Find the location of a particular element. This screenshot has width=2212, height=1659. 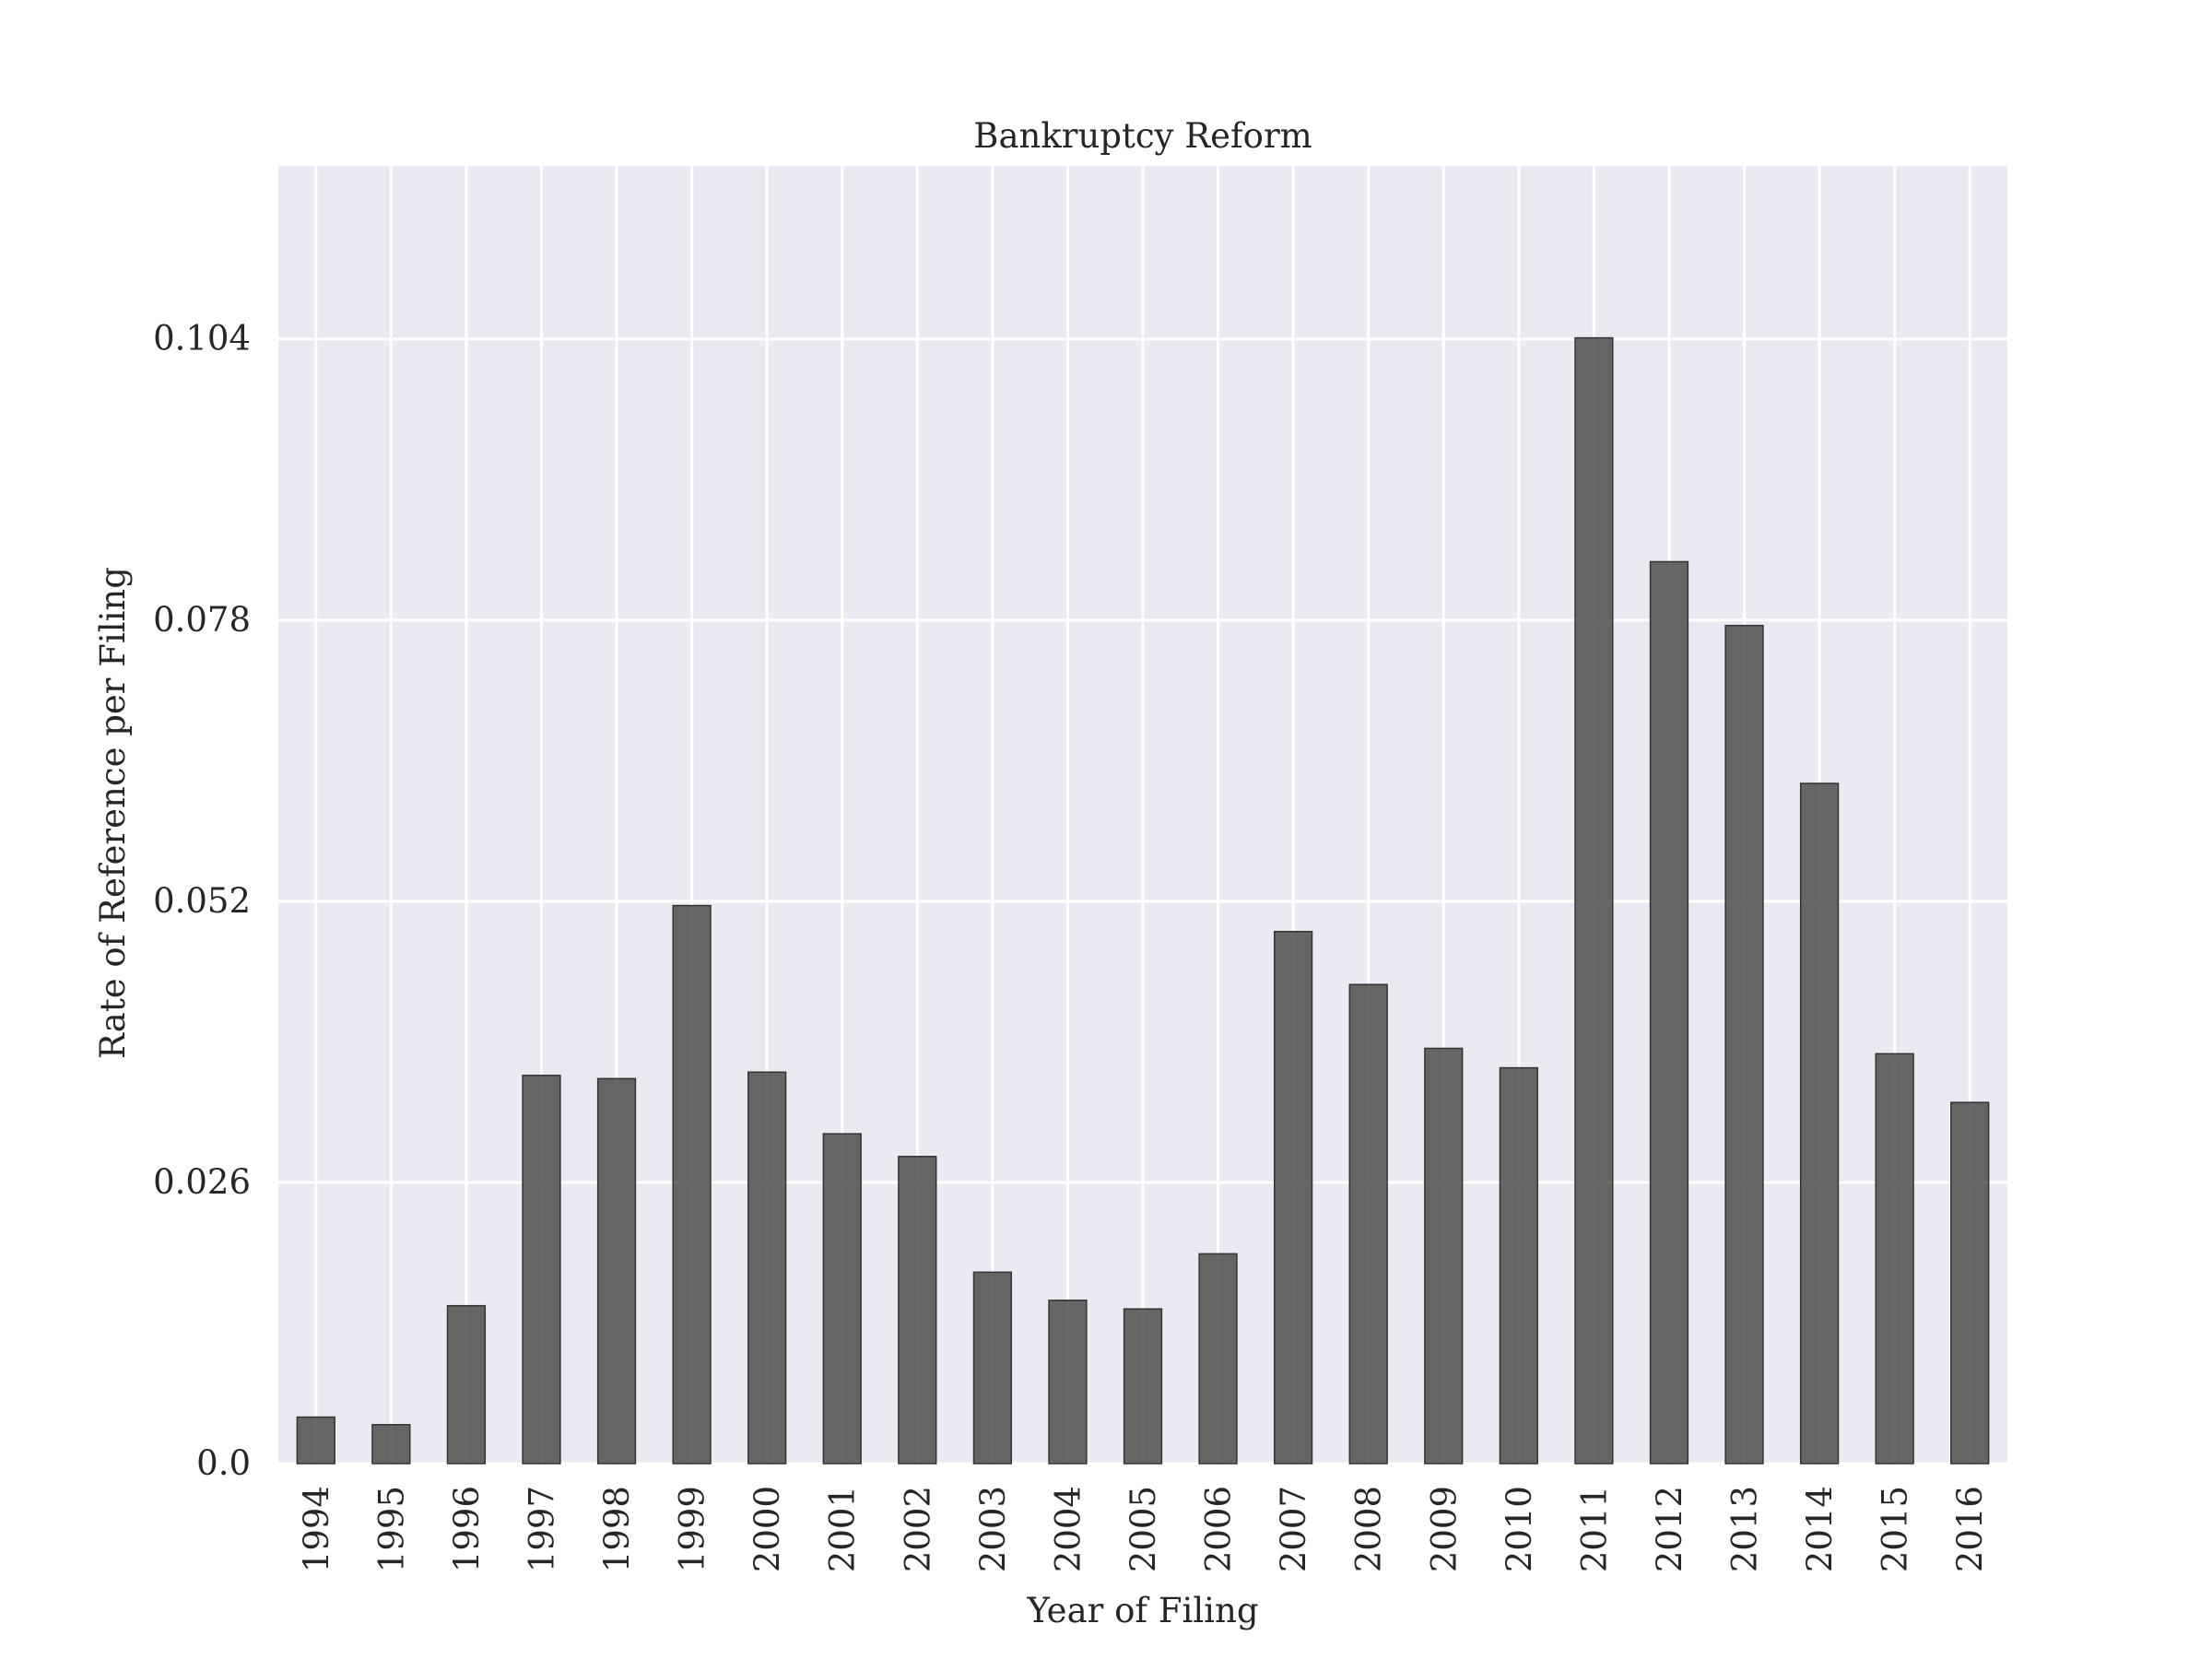

y-tick-label: 0.052 is located at coordinates (202, 901).